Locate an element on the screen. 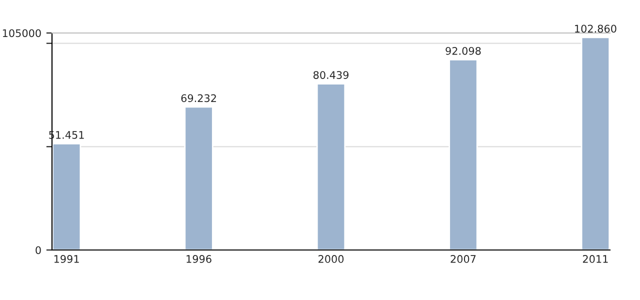  x-tick-label: 2007 is located at coordinates (463, 259).